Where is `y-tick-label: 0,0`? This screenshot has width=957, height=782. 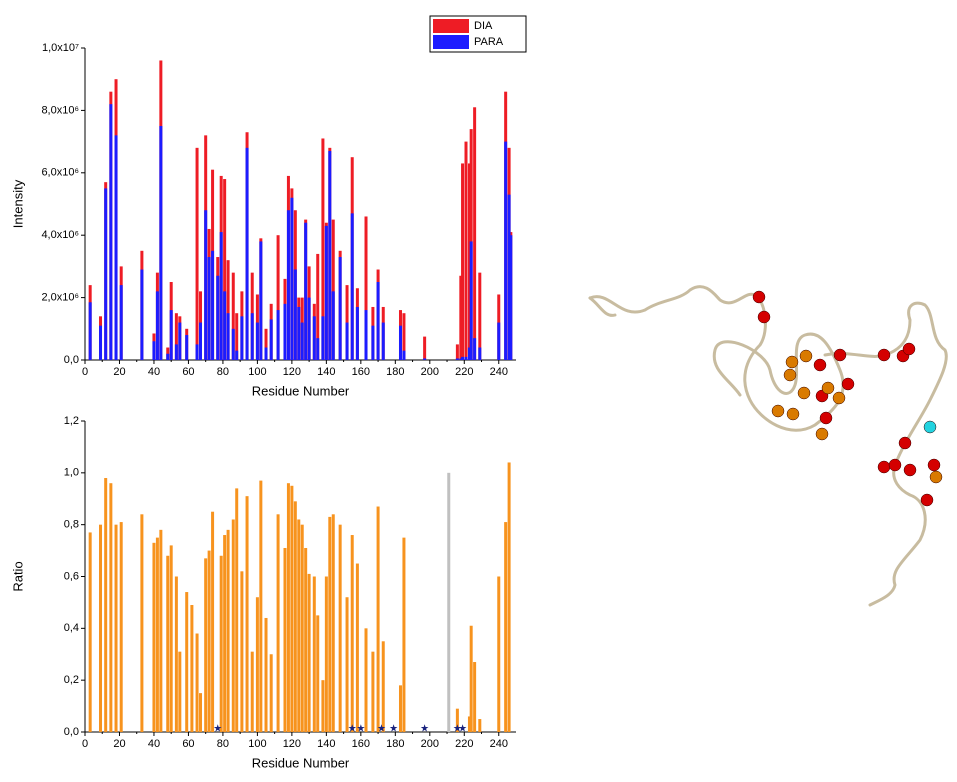 y-tick-label: 0,0 is located at coordinates (71, 360).